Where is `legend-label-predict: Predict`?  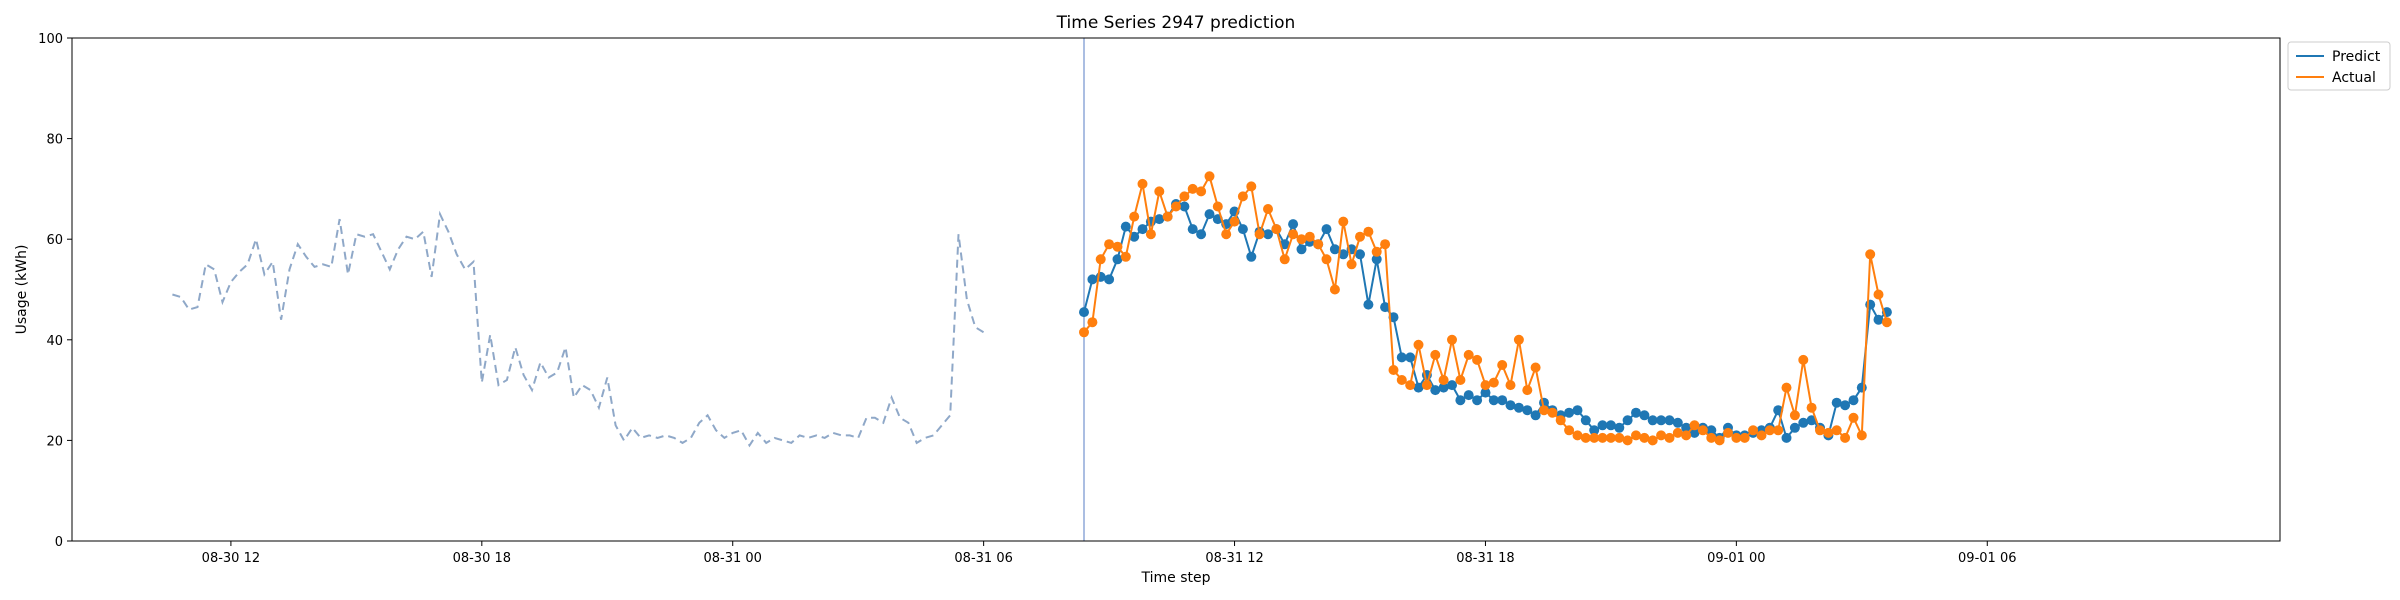
legend-label-predict: Predict is located at coordinates (2356, 57).